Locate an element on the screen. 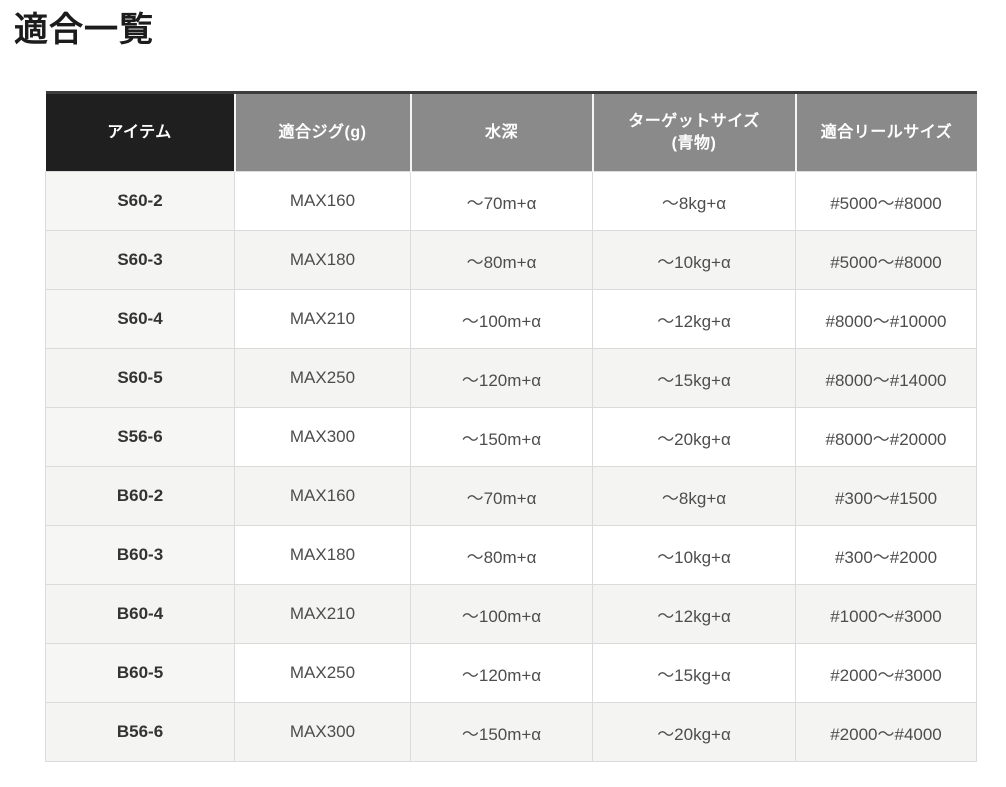 The width and height of the screenshot is (1006, 787). cell-reel: #8000〜#10000 is located at coordinates (886, 319).